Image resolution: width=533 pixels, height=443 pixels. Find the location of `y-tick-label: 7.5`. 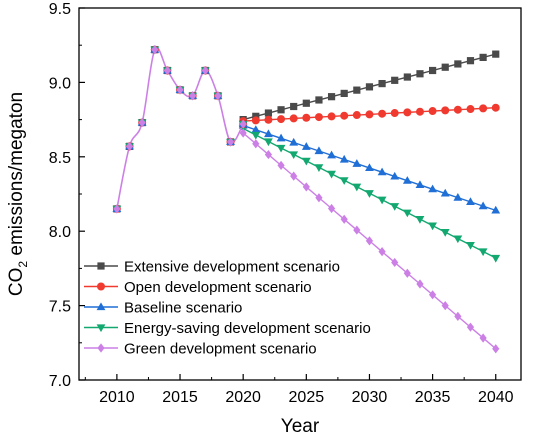

y-tick-label: 7.5 is located at coordinates (60, 307).